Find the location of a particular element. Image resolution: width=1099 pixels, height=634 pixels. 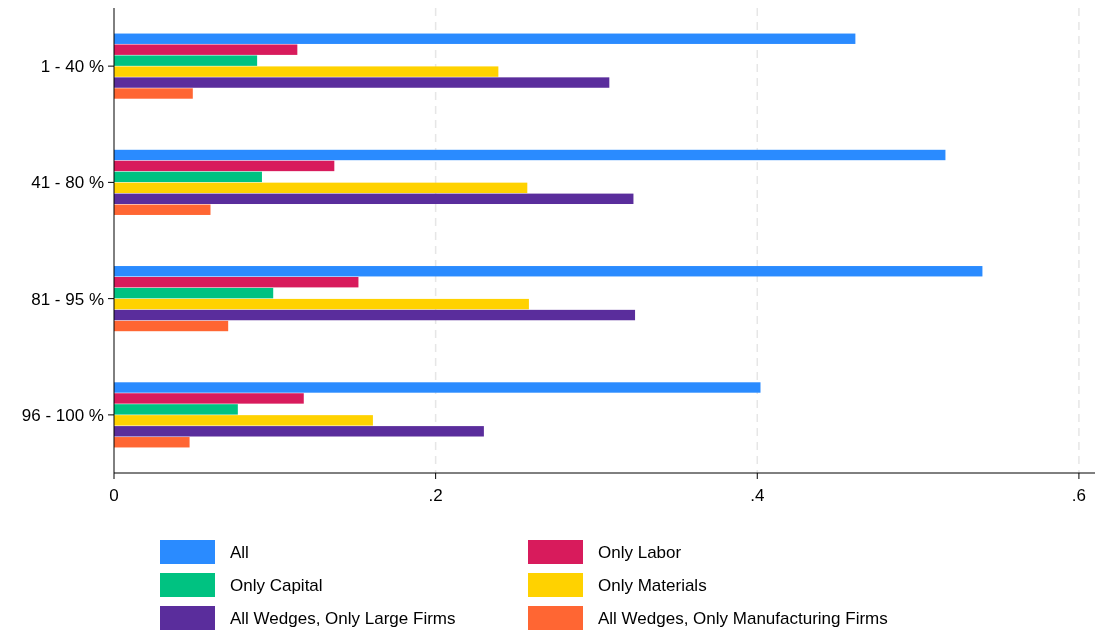

legend-label: Only Capital is located at coordinates (276, 585).